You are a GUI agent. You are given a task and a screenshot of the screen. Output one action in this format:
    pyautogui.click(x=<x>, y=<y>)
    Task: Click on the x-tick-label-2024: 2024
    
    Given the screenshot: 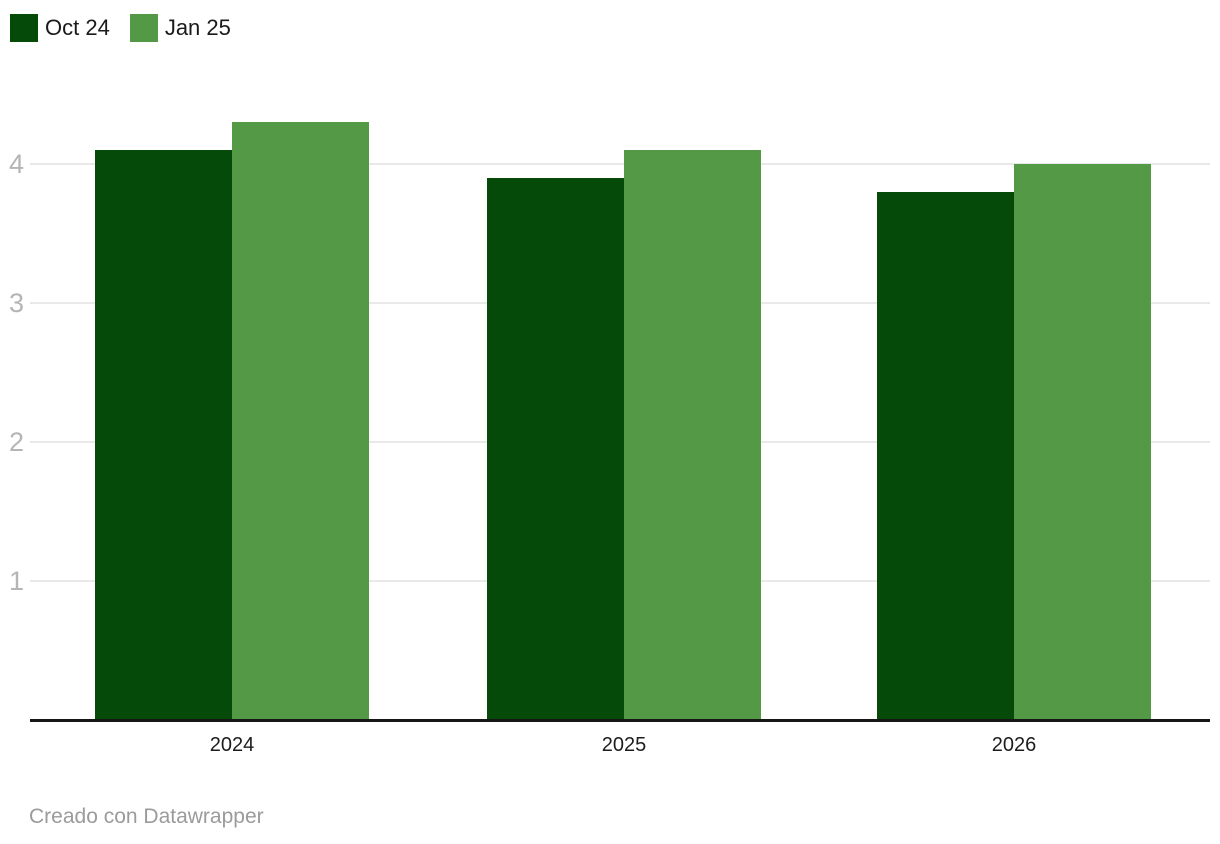 What is the action you would take?
    pyautogui.click(x=232, y=745)
    